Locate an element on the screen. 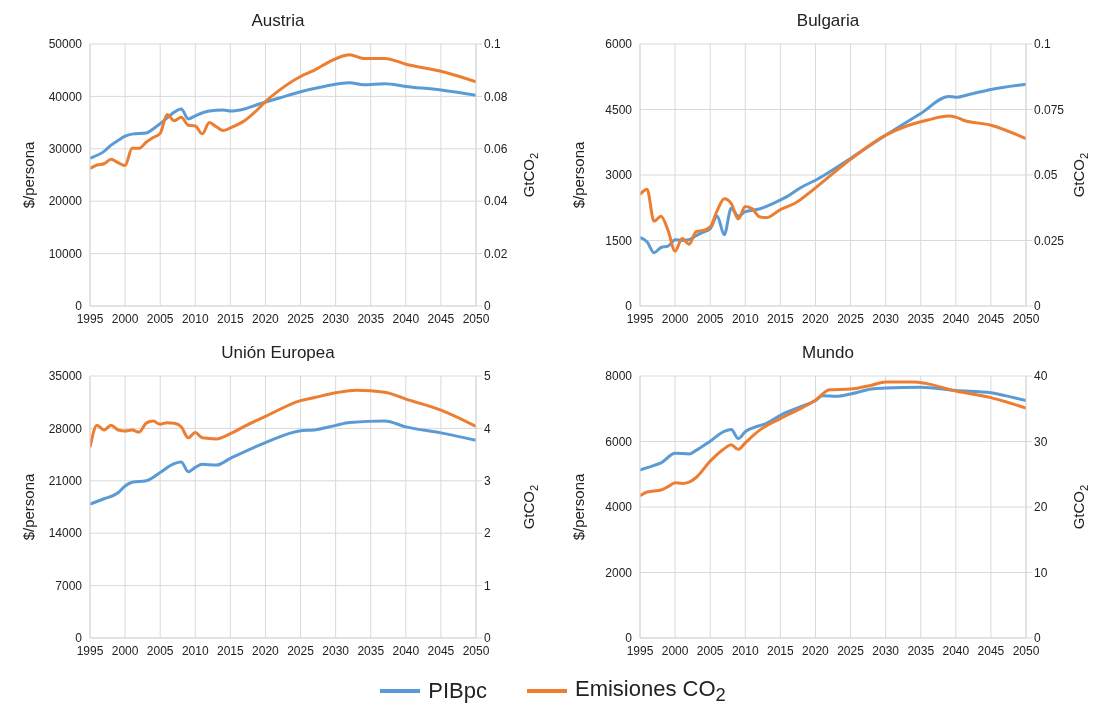  chart-title: Unión Europea is located at coordinates (278, 353).